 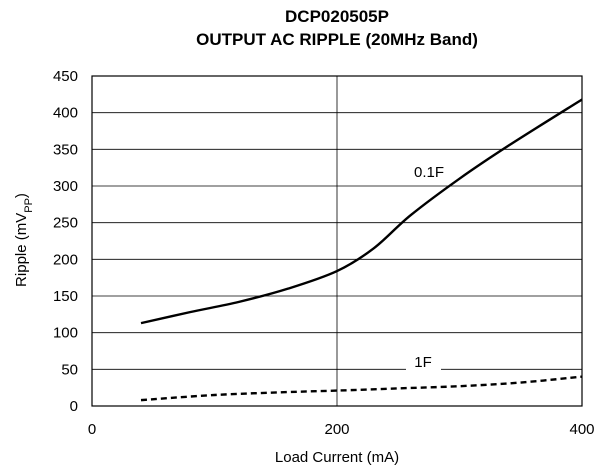 I want to click on y-axis-label-suffix: ), so click(x=21, y=195).